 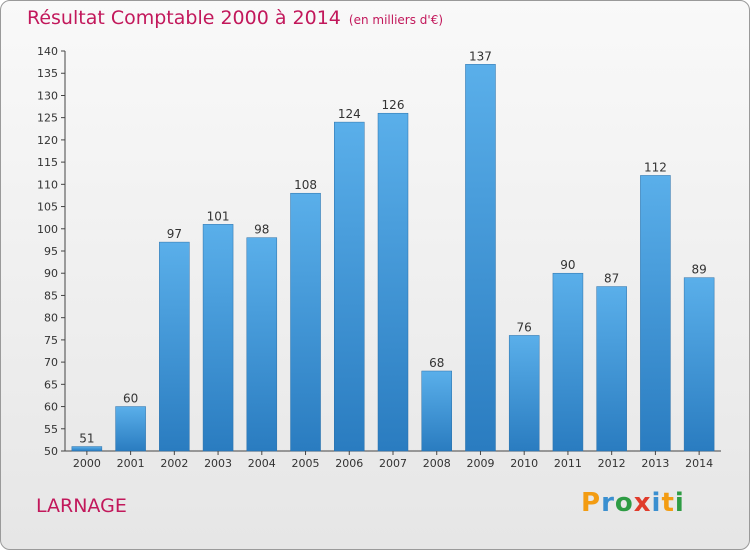 What do you see at coordinates (51, 384) in the screenshot?
I see `y-tick-label: 65` at bounding box center [51, 384].